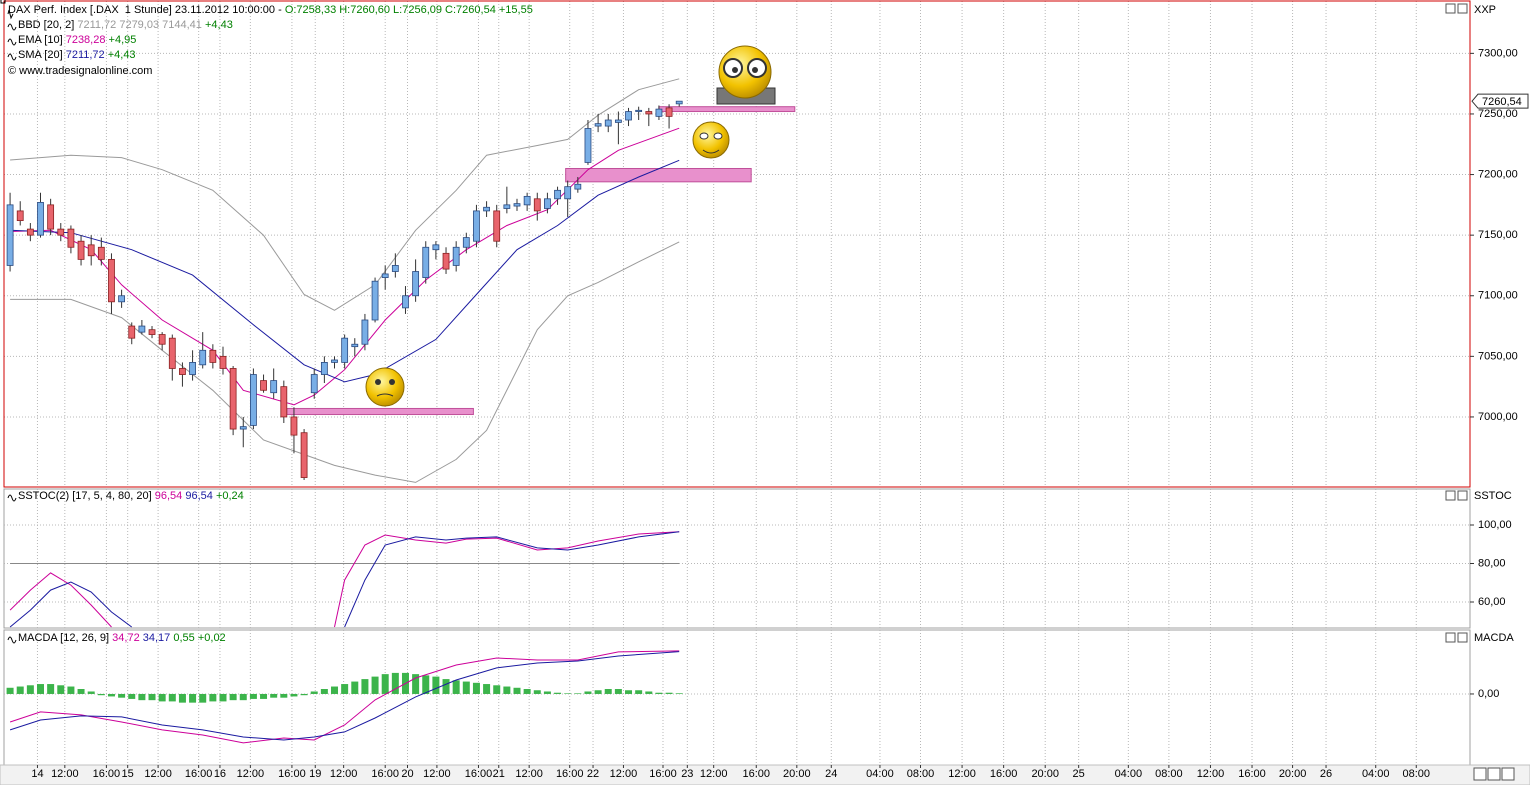 The image size is (1530, 785). Describe the element at coordinates (139, 25) in the screenshot. I see `legend-readout: 7211,72 7279,03 7144,41` at that location.